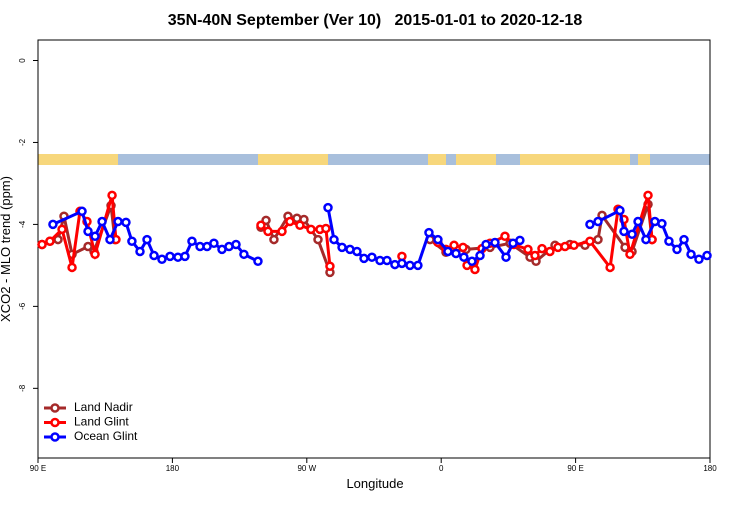 The width and height of the screenshot is (750, 505). What do you see at coordinates (22, 60) in the screenshot?
I see `y-tick-label: 0` at bounding box center [22, 60].